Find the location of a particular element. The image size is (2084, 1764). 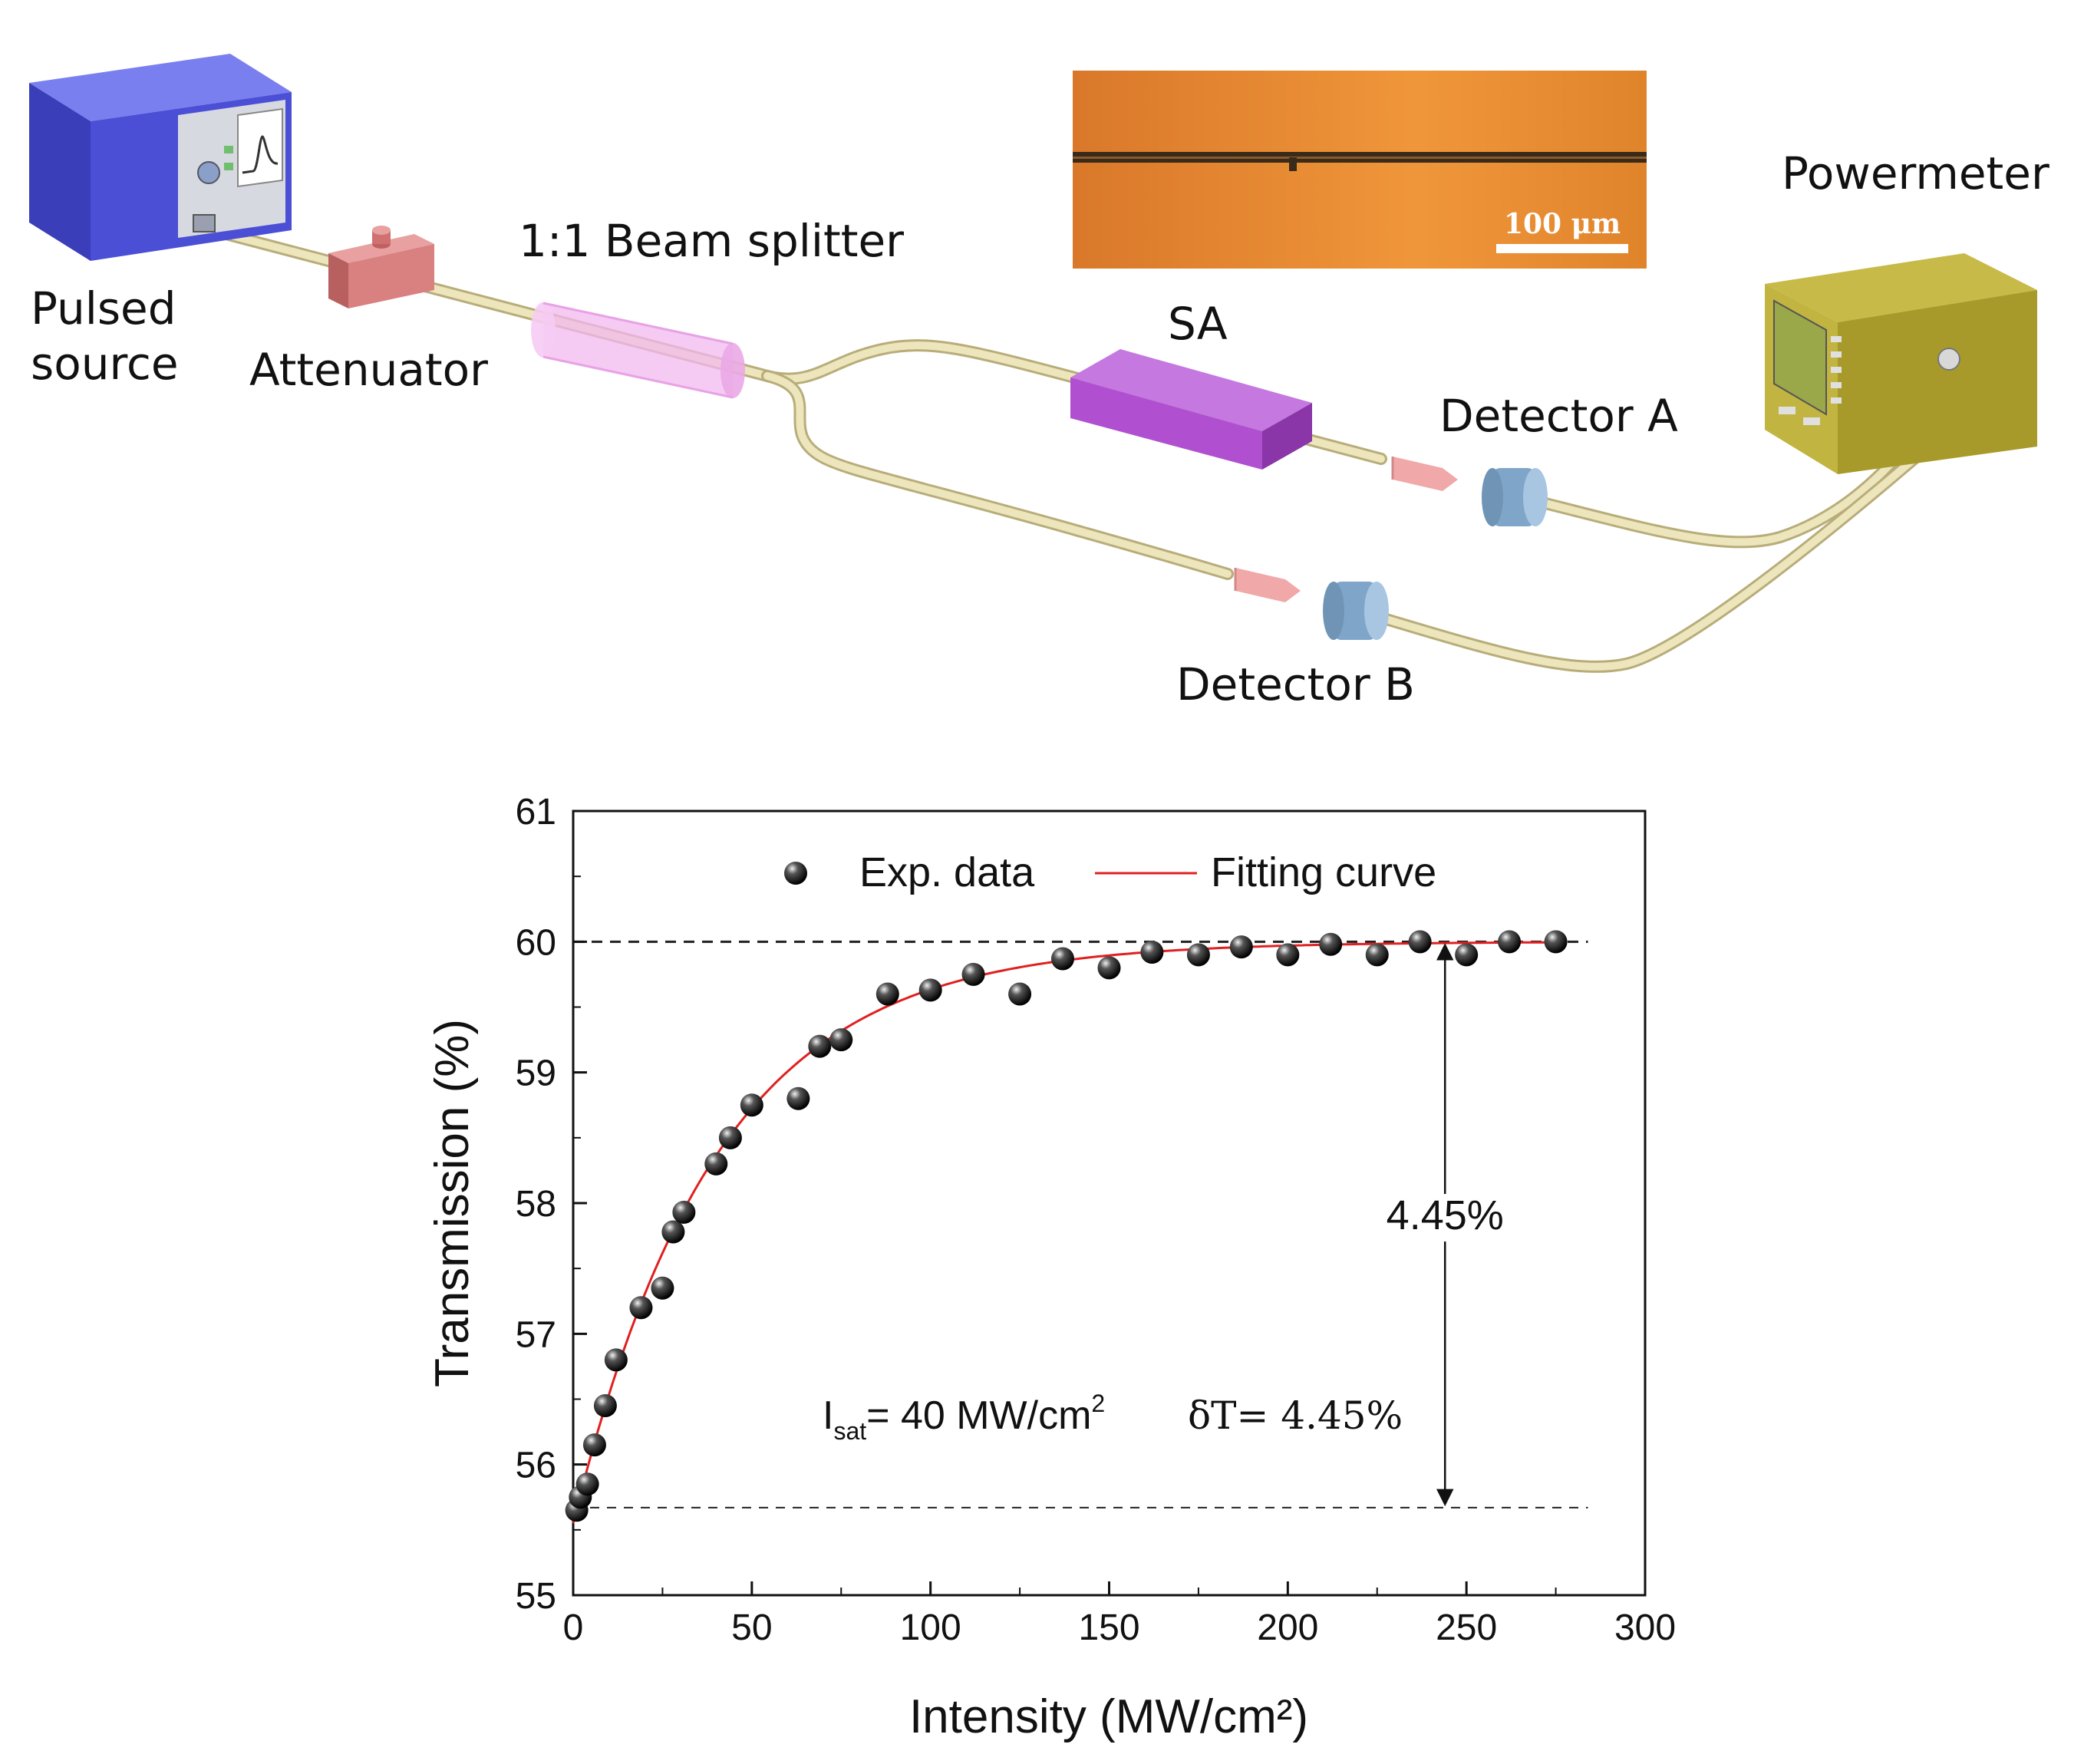

chart-legend: Exp. data Fitting curve is located at coordinates (1110, 872).